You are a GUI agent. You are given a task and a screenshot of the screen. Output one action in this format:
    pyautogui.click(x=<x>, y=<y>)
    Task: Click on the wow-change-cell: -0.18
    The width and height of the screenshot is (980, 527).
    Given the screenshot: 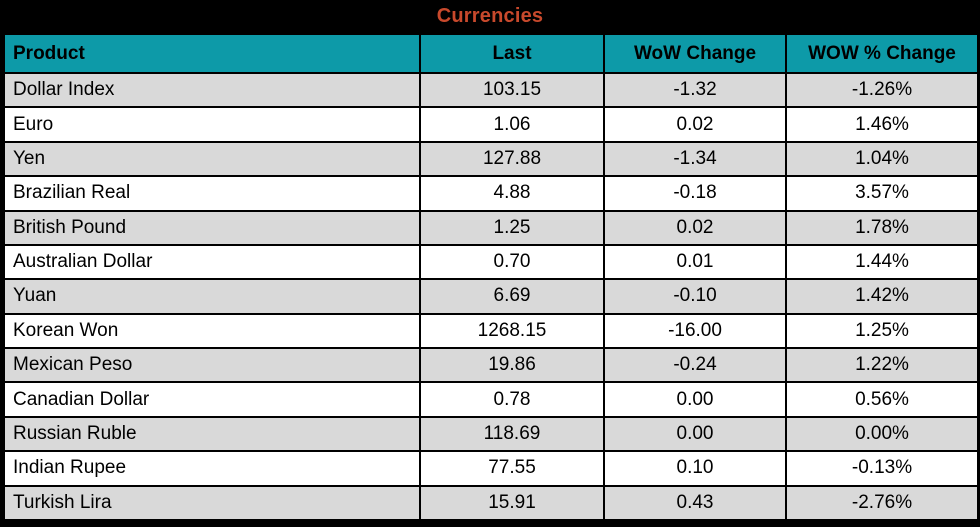 What is the action you would take?
    pyautogui.click(x=695, y=193)
    